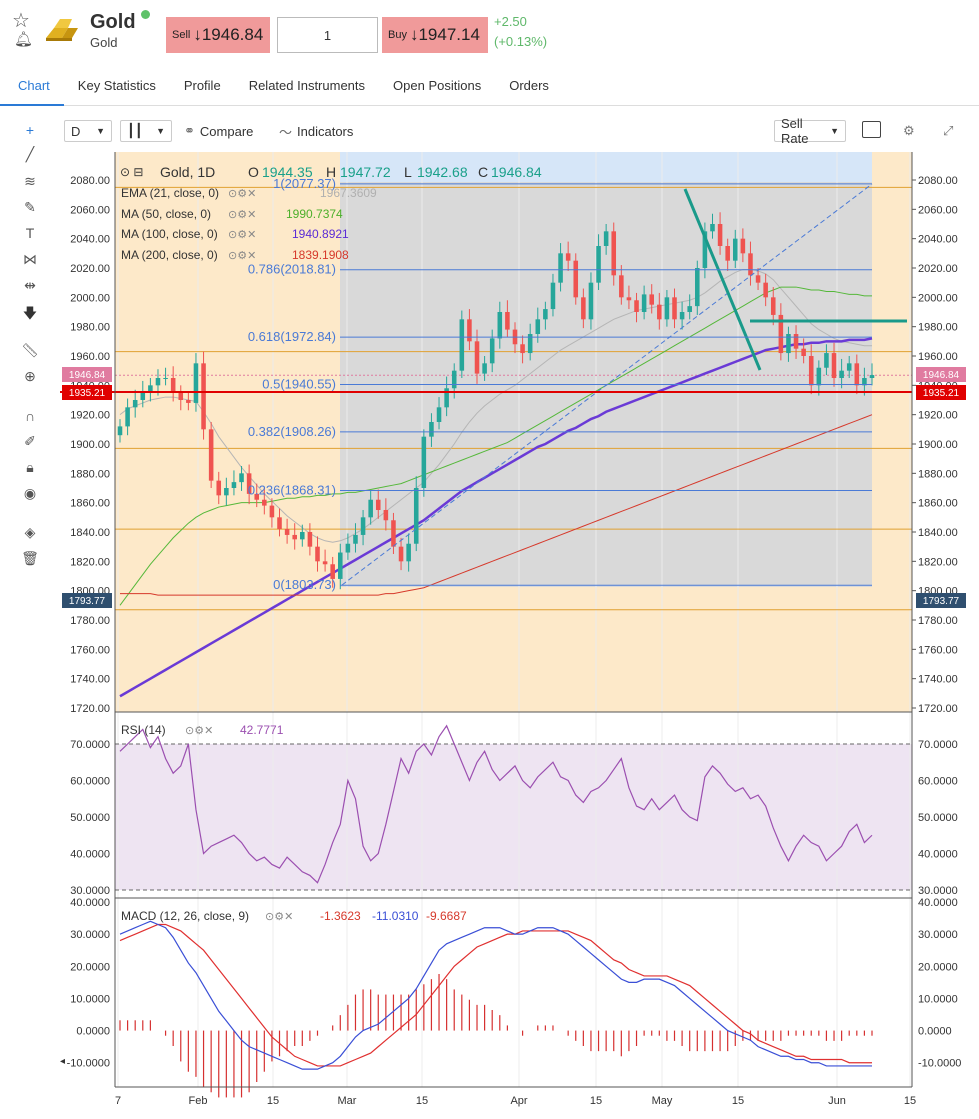 The width and height of the screenshot is (979, 1119). I want to click on compare-icon: ⚭, so click(189, 130).